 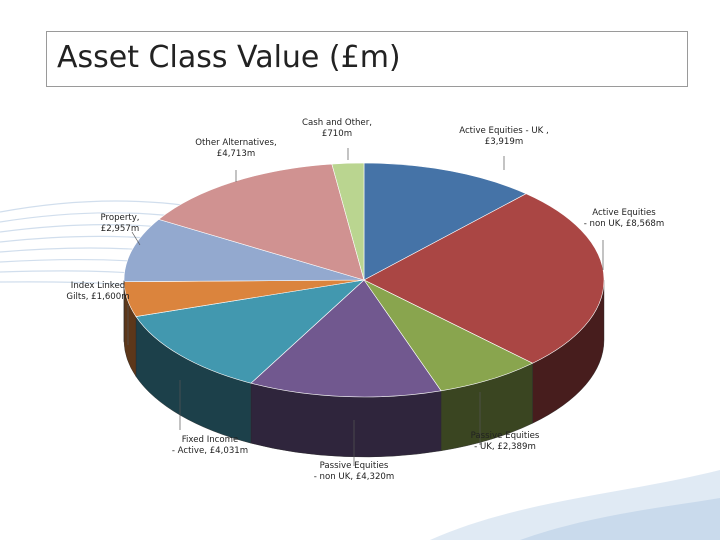 I want to click on data-label-3: Passive Equities - UK, £2,389m, so click(x=505, y=441).